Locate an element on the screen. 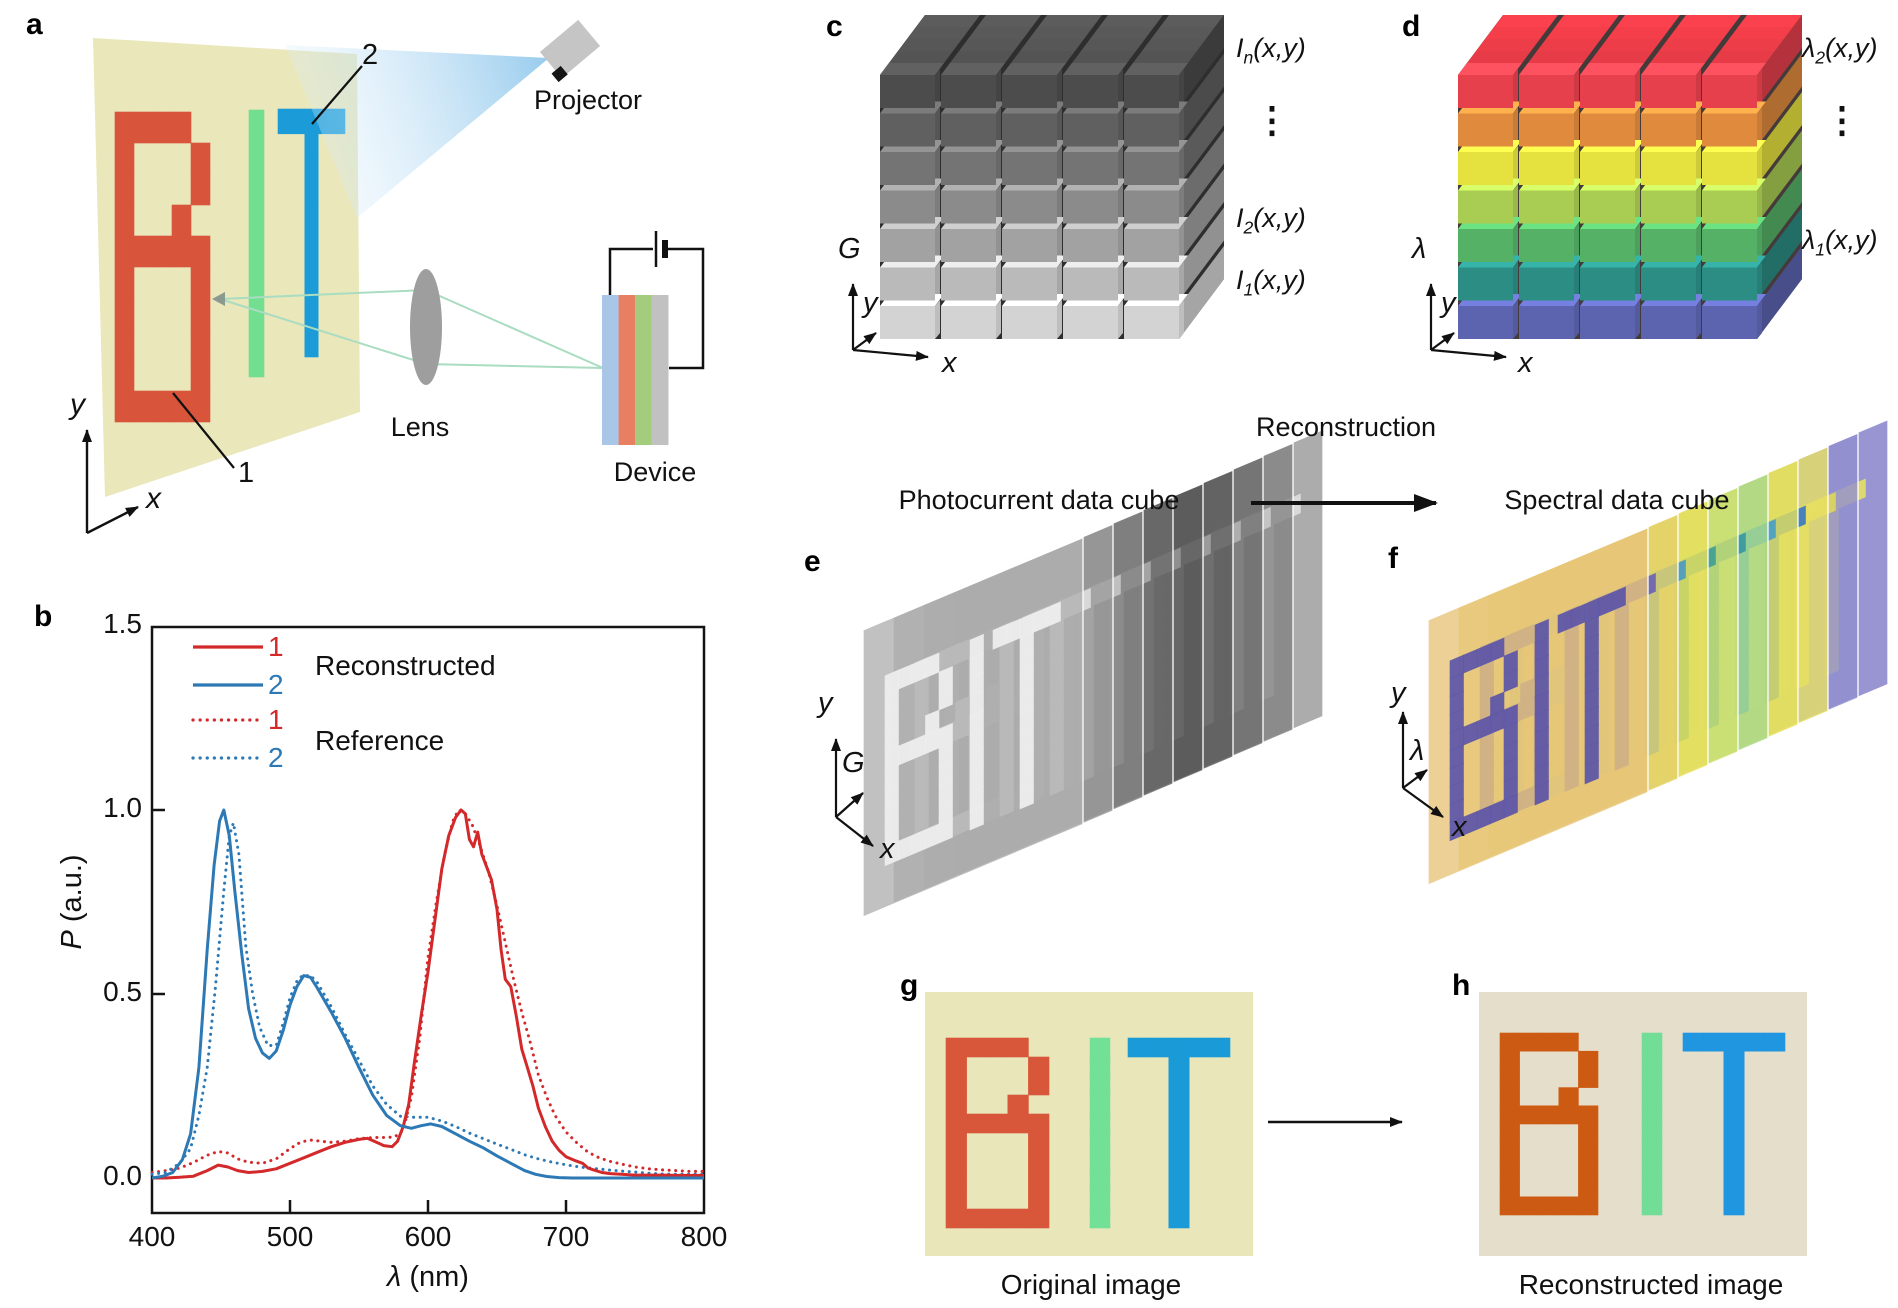  spectra-chart is located at coordinates (428, 920).